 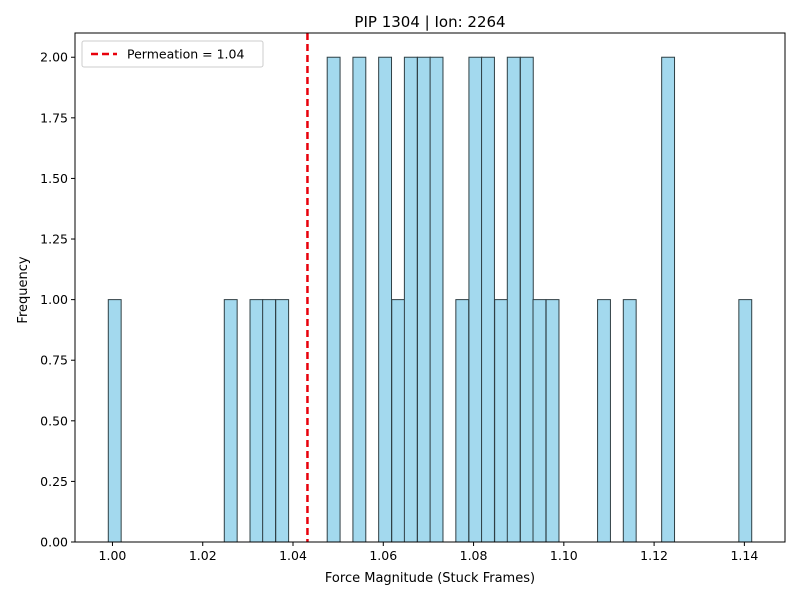 What do you see at coordinates (185, 54) in the screenshot?
I see `legend-label: Permeation = 1.04` at bounding box center [185, 54].